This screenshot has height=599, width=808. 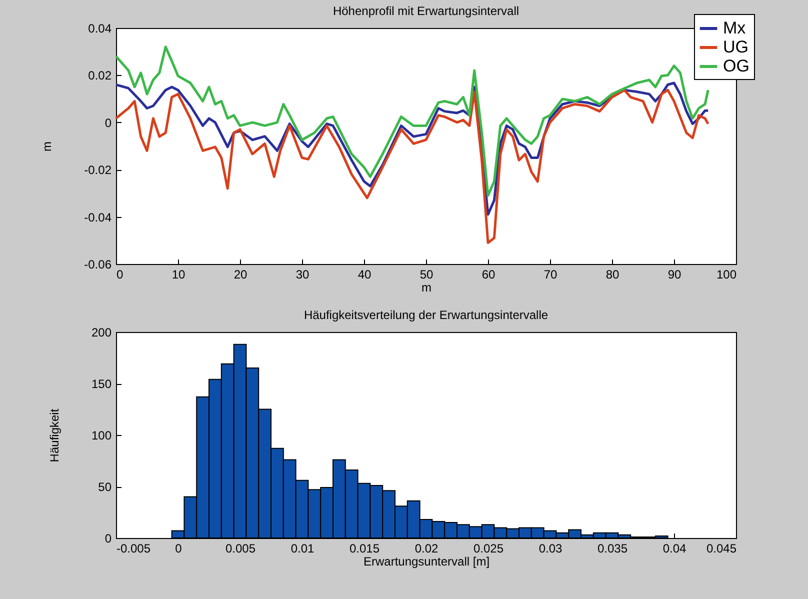 What do you see at coordinates (427, 275) in the screenshot?
I see `x-tick-label: 50` at bounding box center [427, 275].